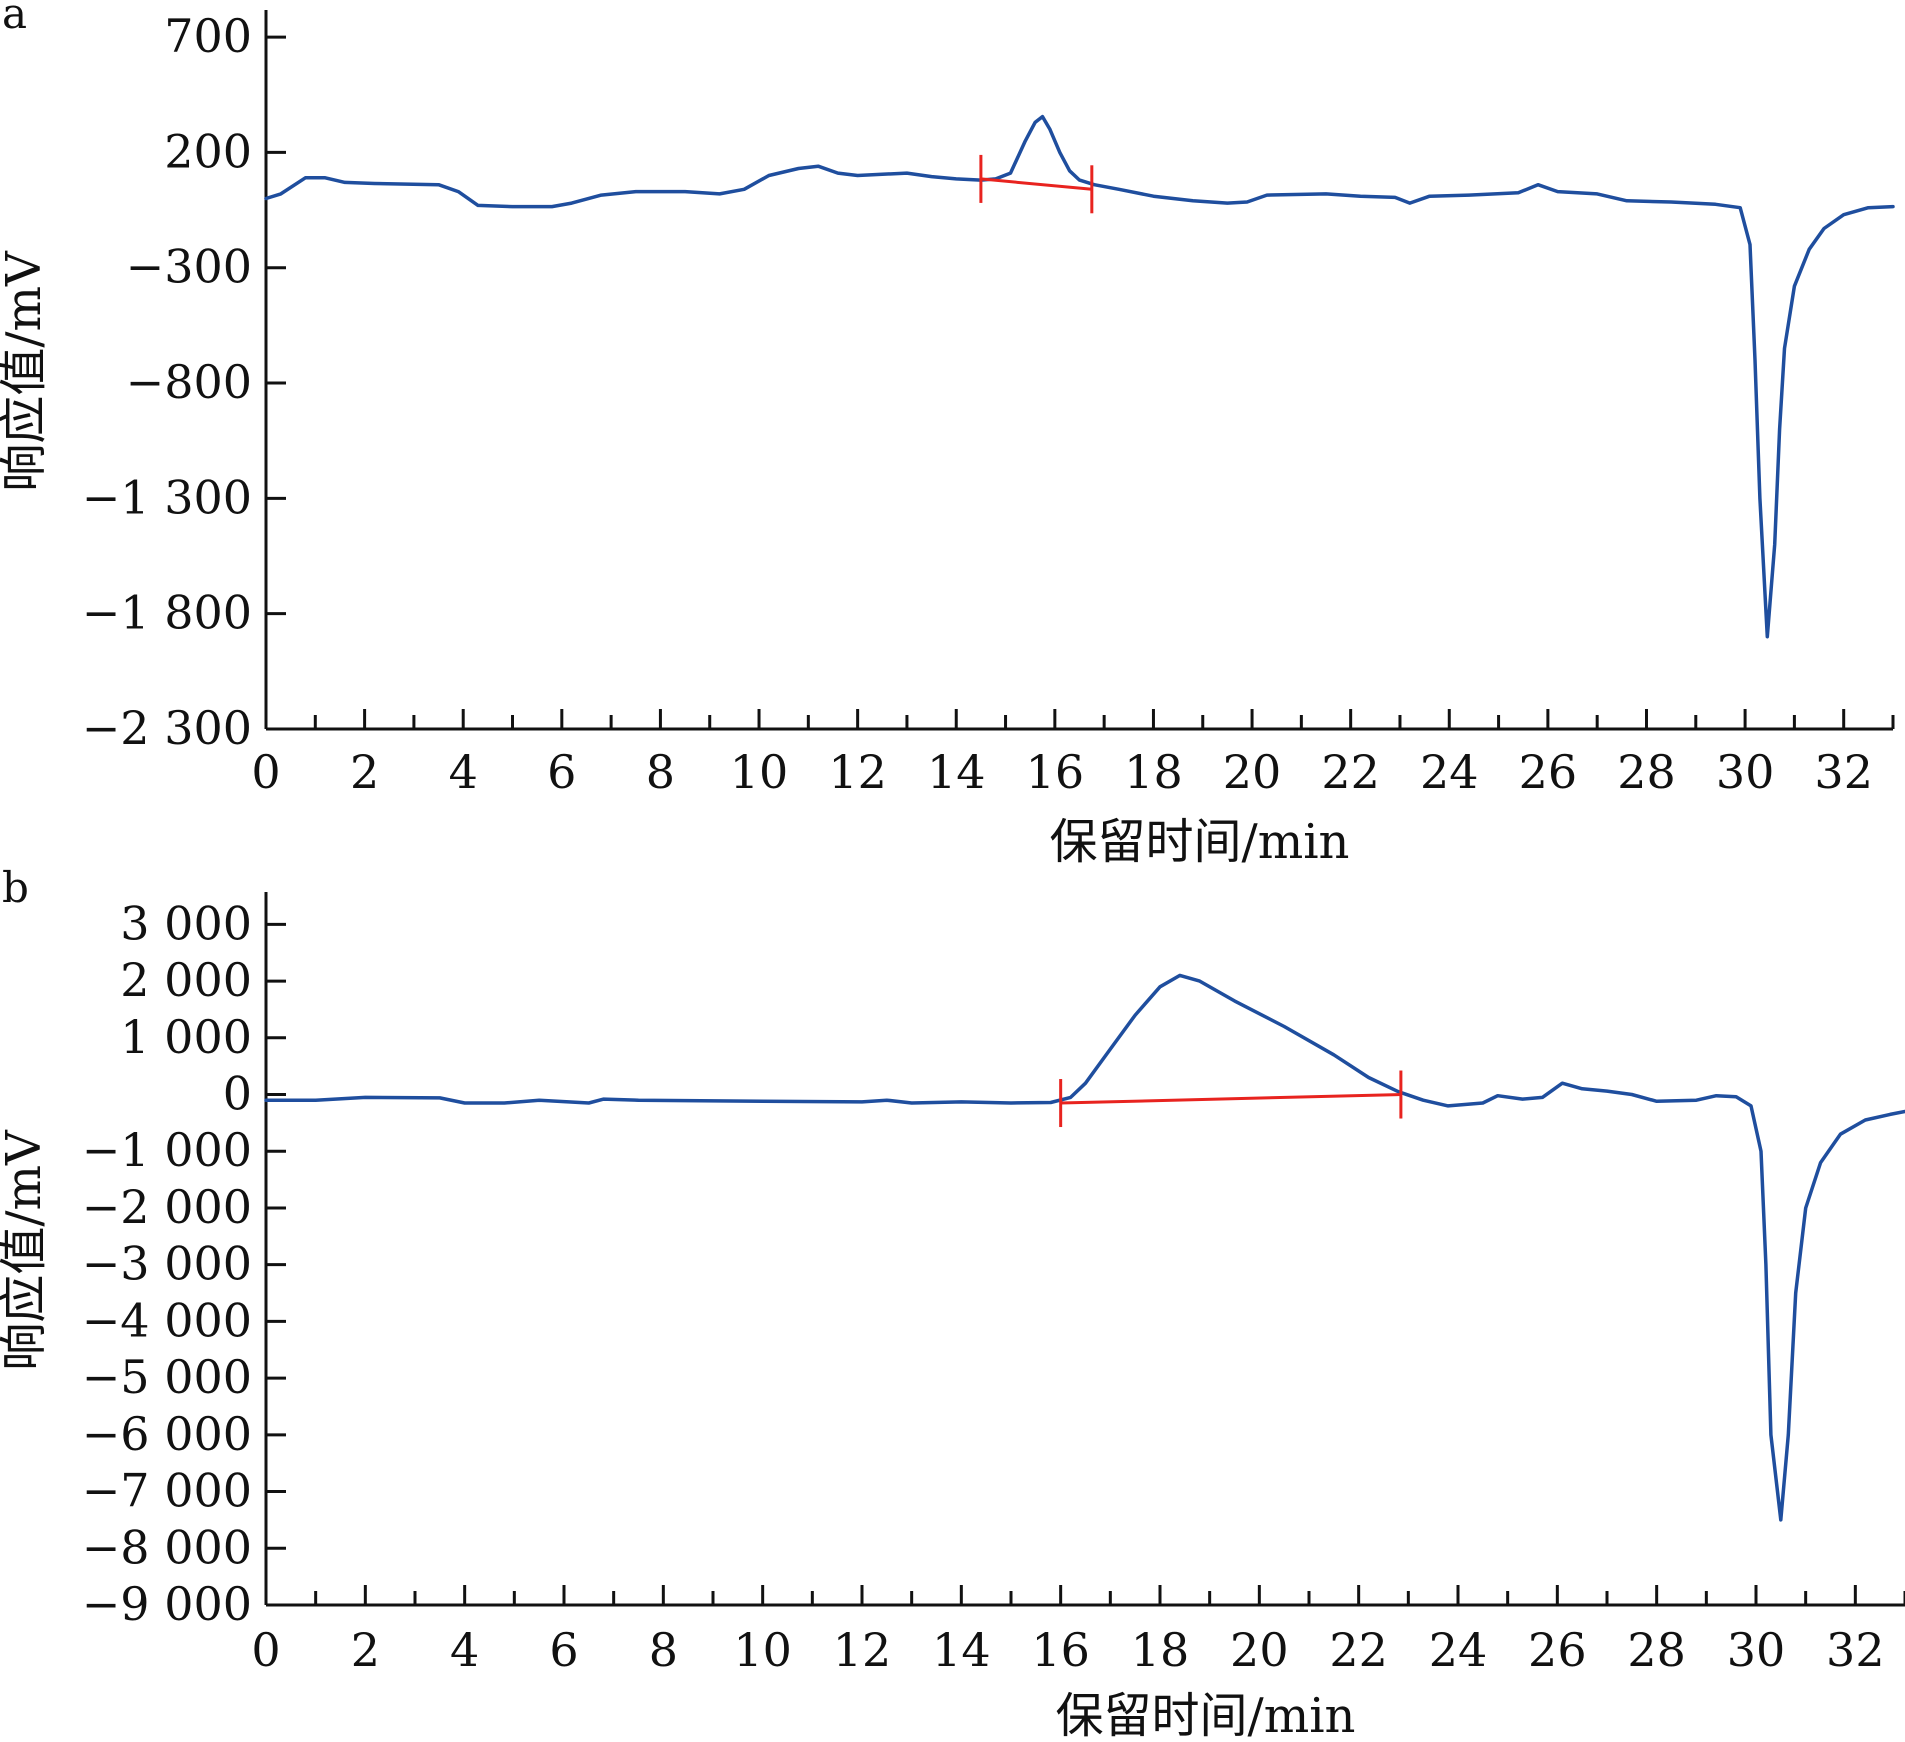 This screenshot has width=1905, height=1742. Describe the element at coordinates (208, 151) in the screenshot. I see `y-tick-label: 200` at that location.